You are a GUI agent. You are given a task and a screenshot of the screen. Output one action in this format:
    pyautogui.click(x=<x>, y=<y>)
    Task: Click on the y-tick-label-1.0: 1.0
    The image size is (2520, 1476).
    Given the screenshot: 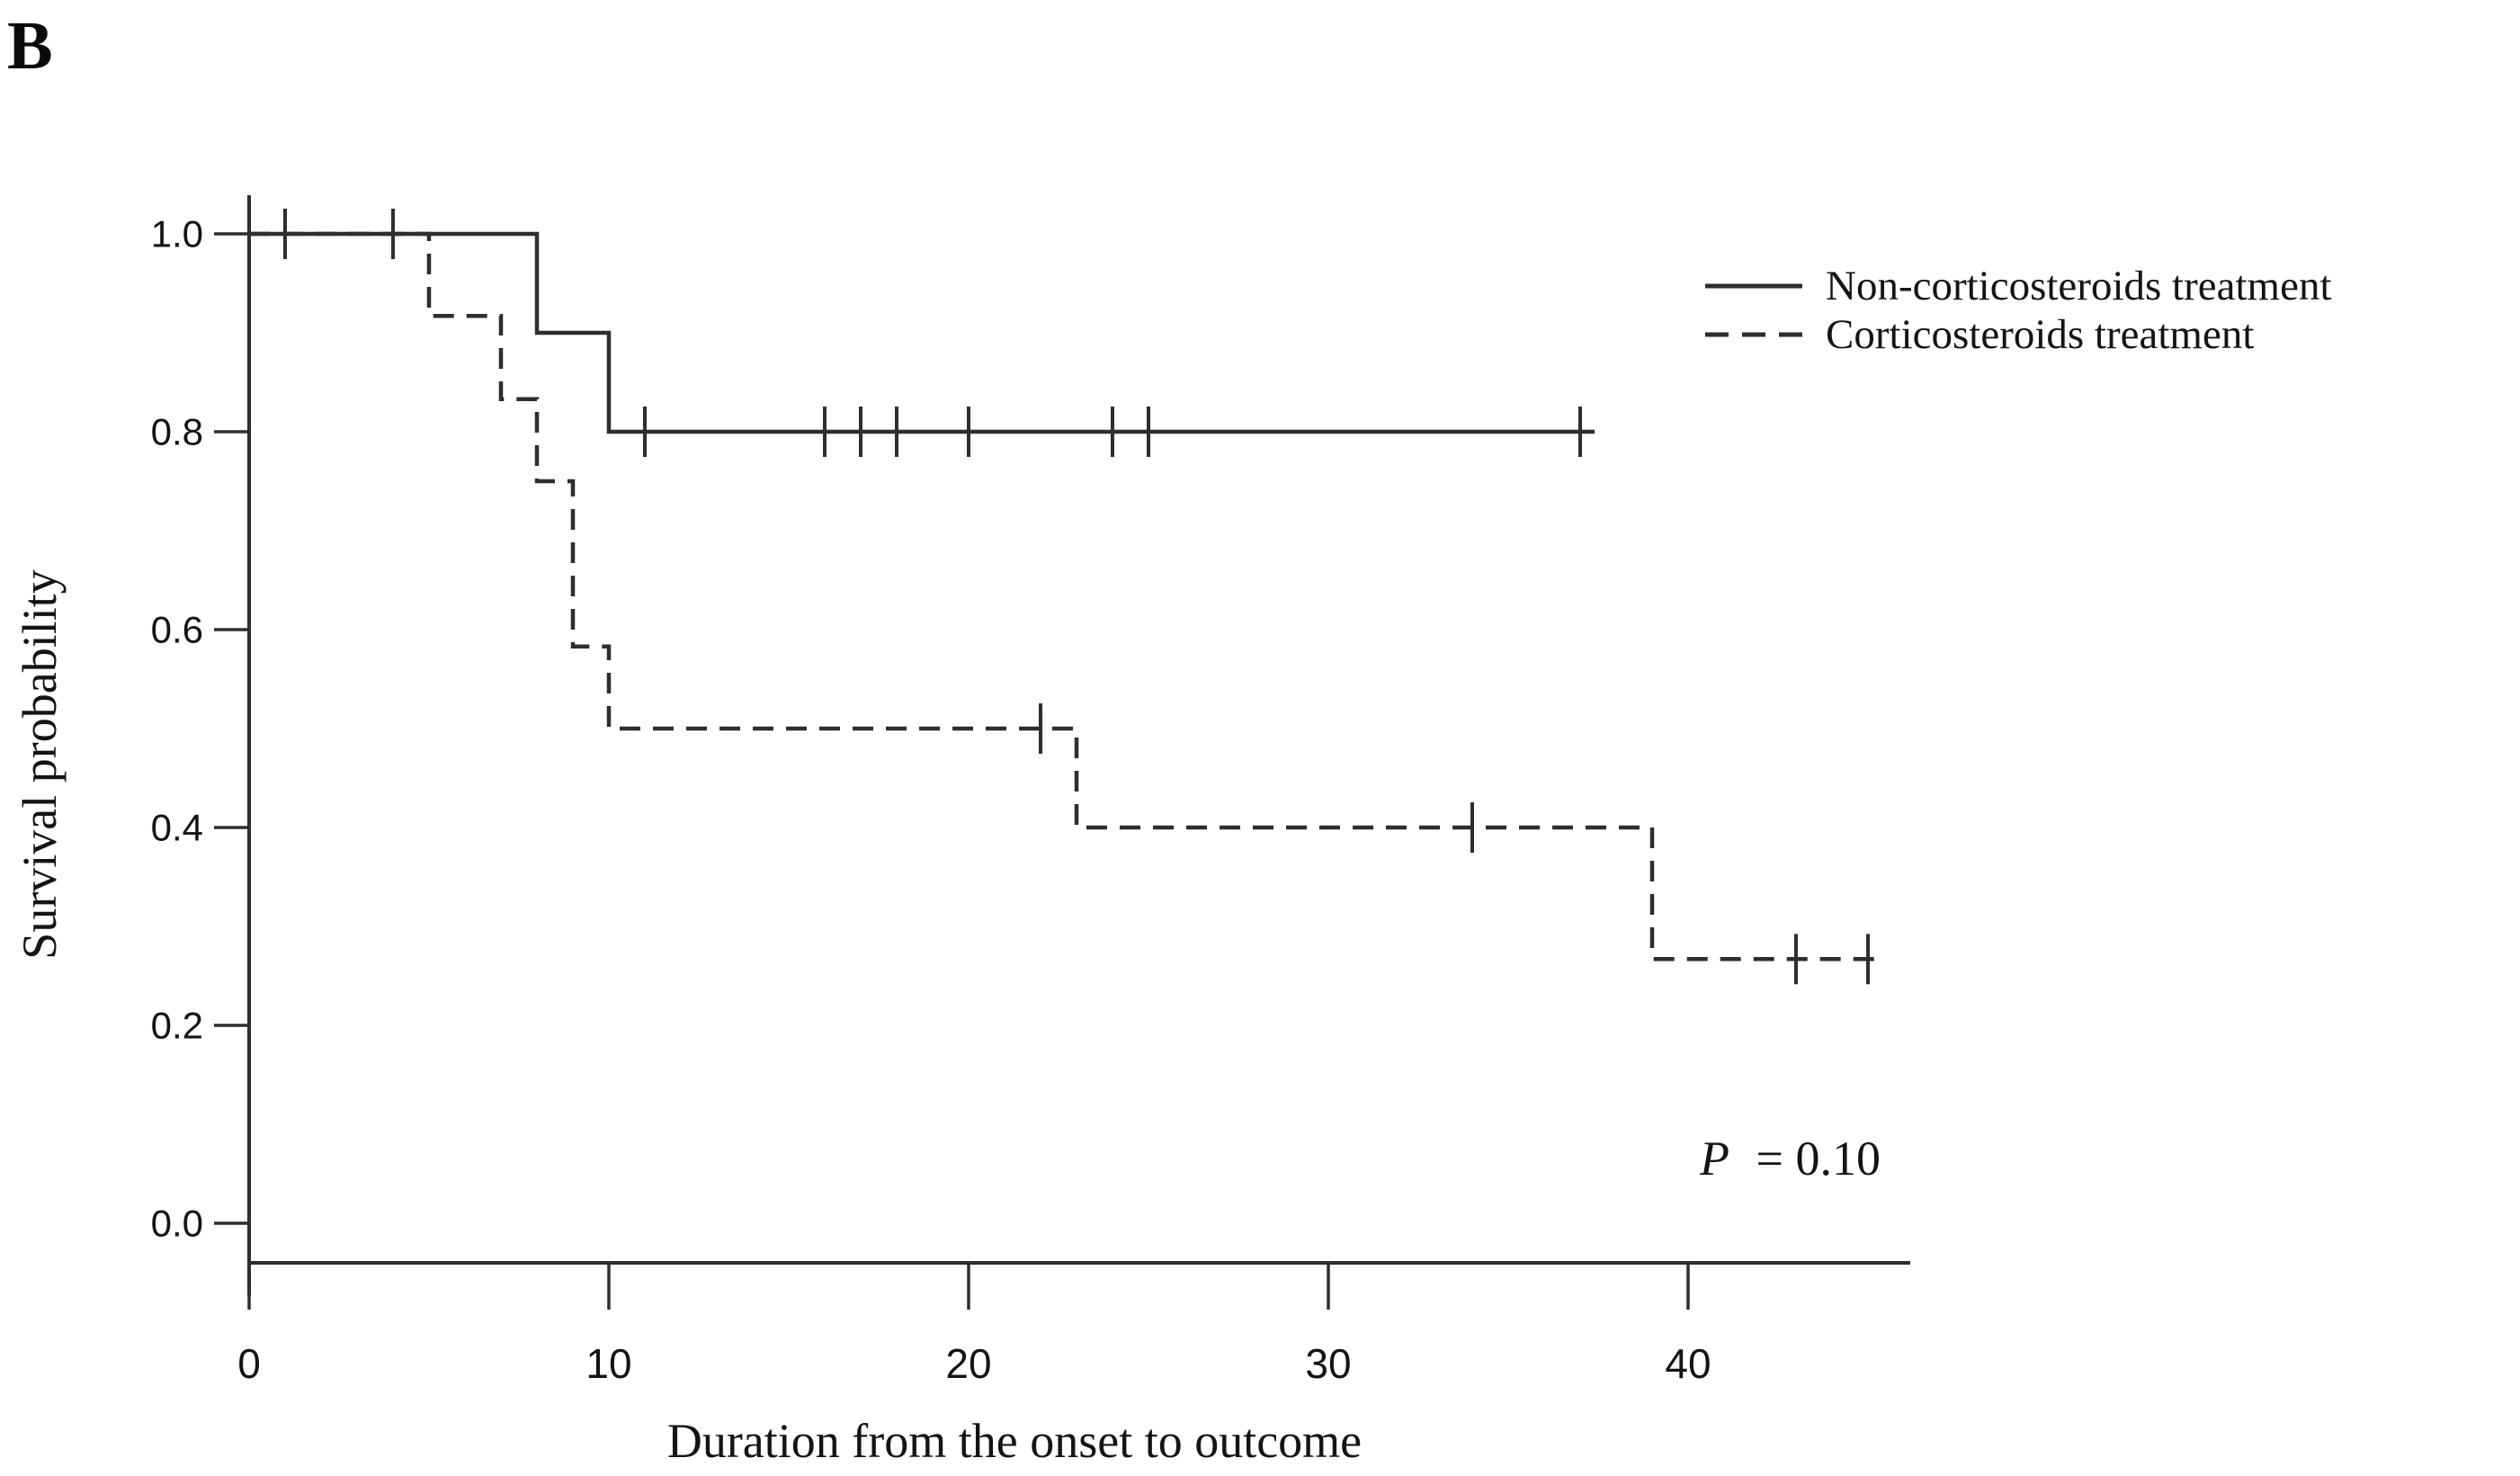 What is the action you would take?
    pyautogui.click(x=177, y=234)
    